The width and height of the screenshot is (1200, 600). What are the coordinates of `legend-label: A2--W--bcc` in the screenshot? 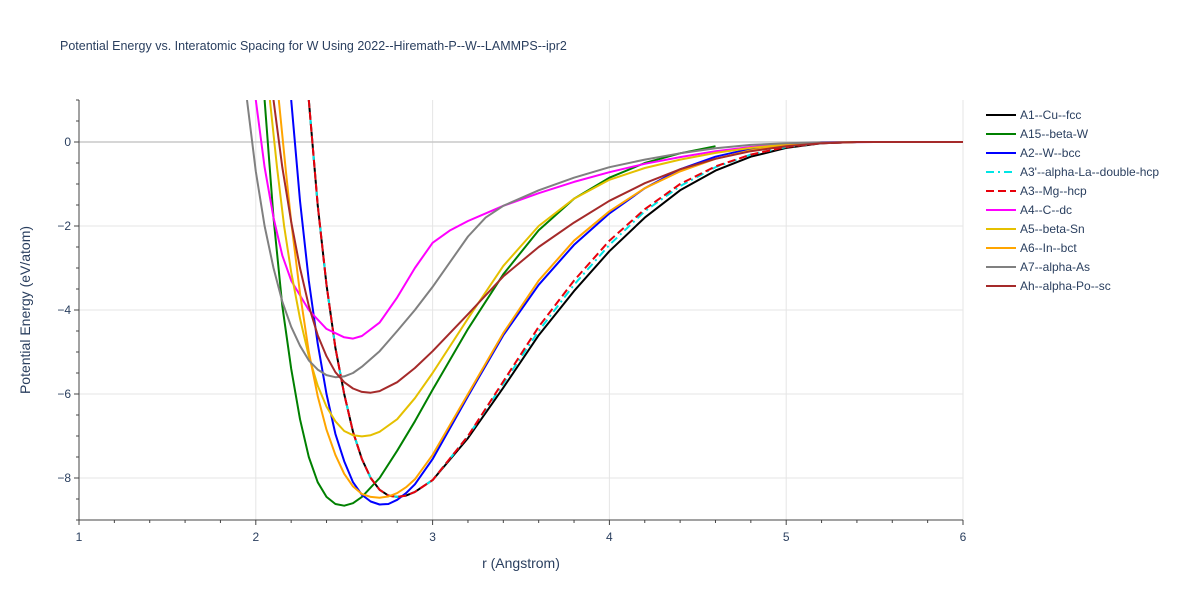 It's located at (1050, 153).